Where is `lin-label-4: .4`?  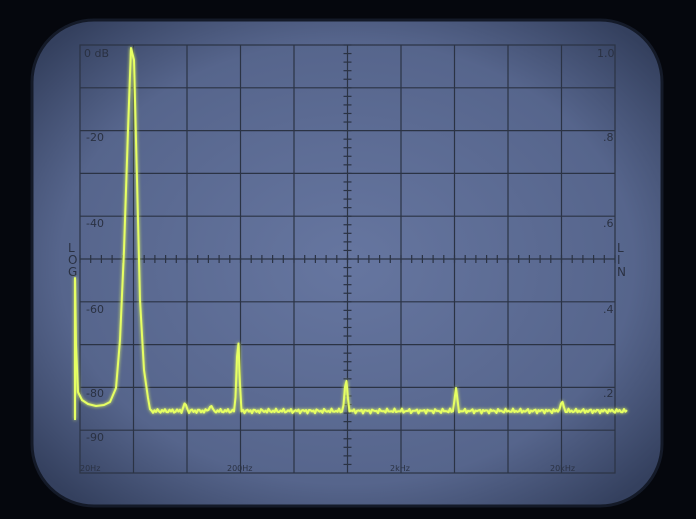 lin-label-4: .4 is located at coordinates (608, 309).